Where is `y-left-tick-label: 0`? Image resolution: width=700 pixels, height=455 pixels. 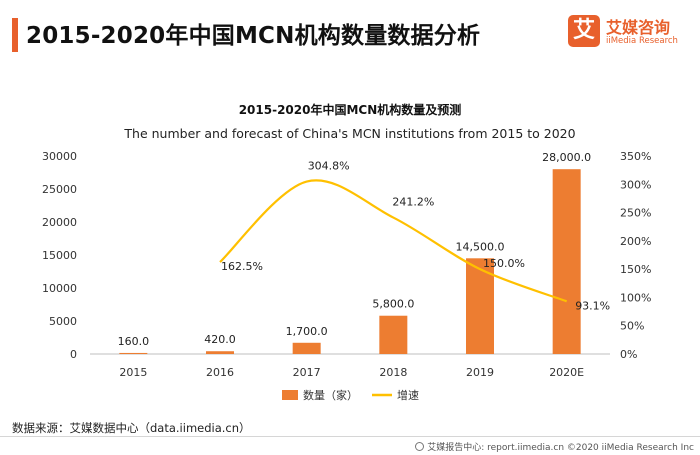
y-left-tick-label: 0 is located at coordinates (73, 354).